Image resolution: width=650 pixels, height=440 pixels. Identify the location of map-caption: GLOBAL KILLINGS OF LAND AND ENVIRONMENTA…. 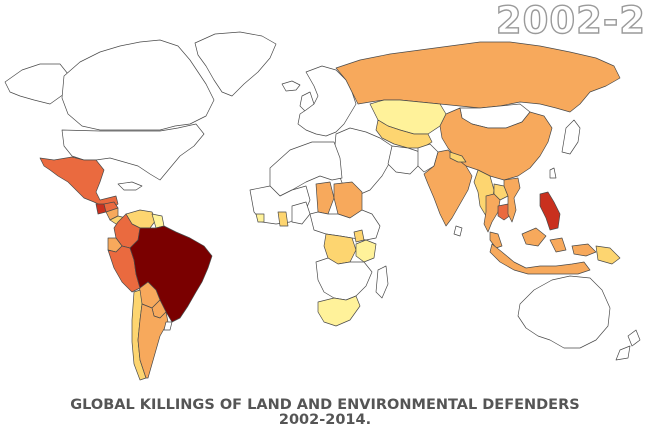
(325, 413).